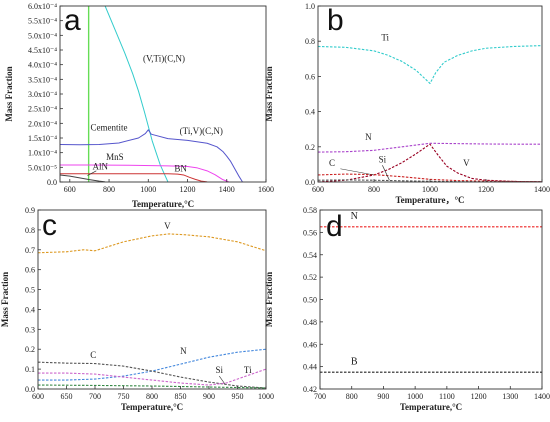 This screenshot has height=422, width=550. What do you see at coordinates (429, 200) in the screenshot?
I see `x-axis-title: Temperature，°C` at bounding box center [429, 200].